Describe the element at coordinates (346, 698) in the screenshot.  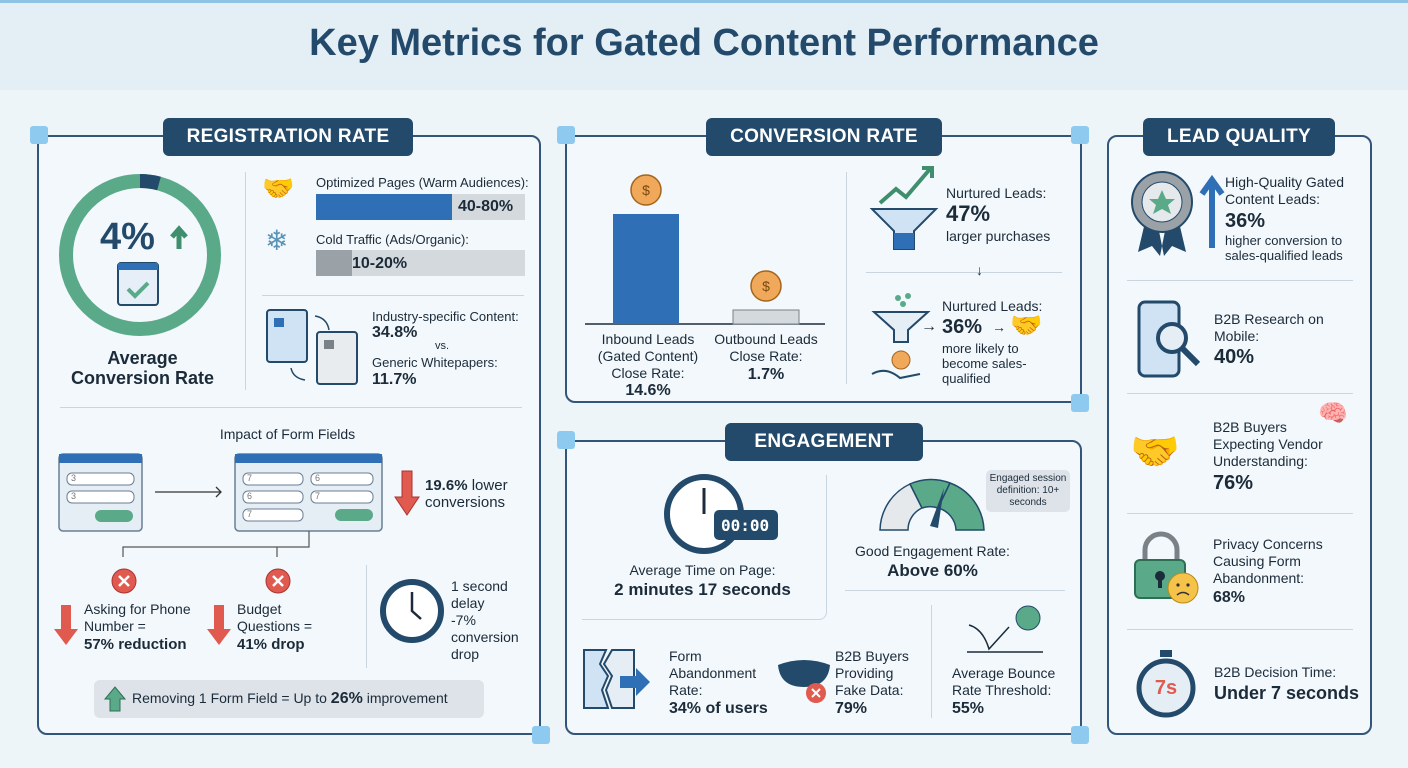
I see `removing-value: 26%` at that location.